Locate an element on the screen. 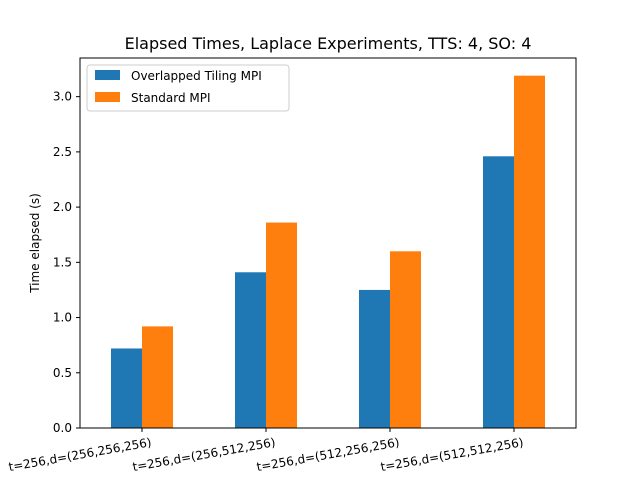 The image size is (640, 480). y-tick-label: 1.5 is located at coordinates (62, 262).